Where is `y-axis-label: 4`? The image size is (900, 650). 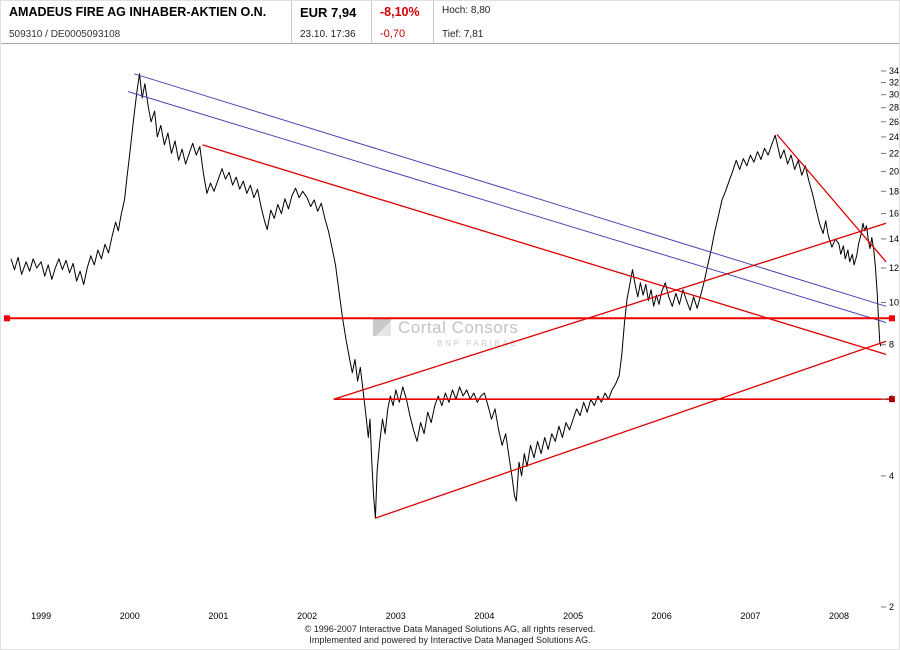 y-axis-label: 4 is located at coordinates (891, 476).